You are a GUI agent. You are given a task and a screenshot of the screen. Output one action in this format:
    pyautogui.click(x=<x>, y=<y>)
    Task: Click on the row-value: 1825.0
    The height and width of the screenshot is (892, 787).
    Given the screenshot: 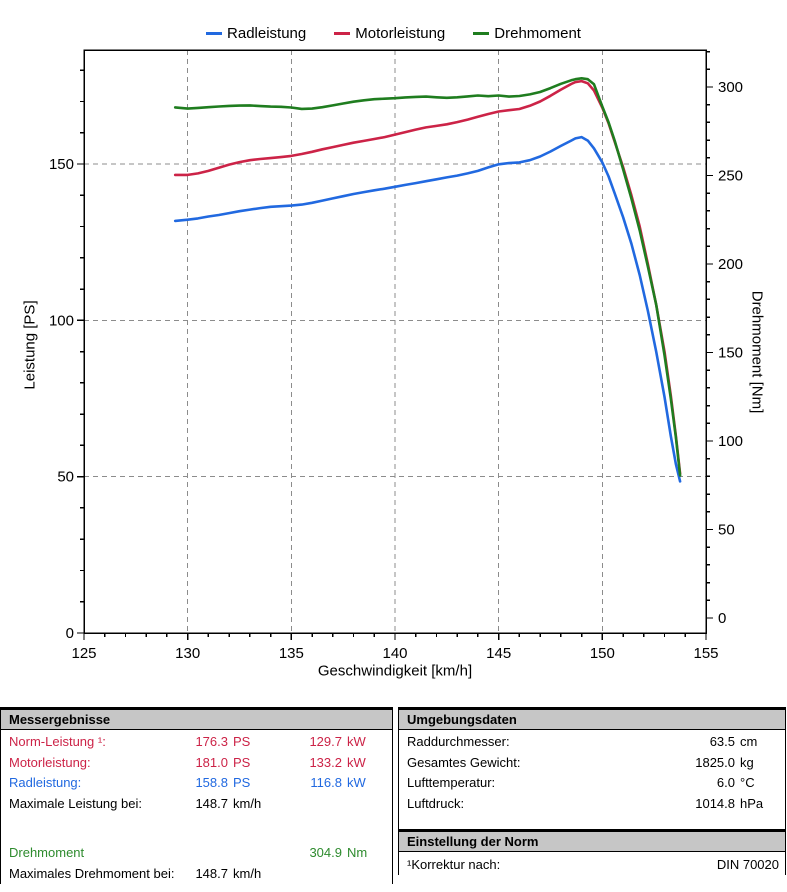 What is the action you would take?
    pyautogui.click(x=715, y=762)
    